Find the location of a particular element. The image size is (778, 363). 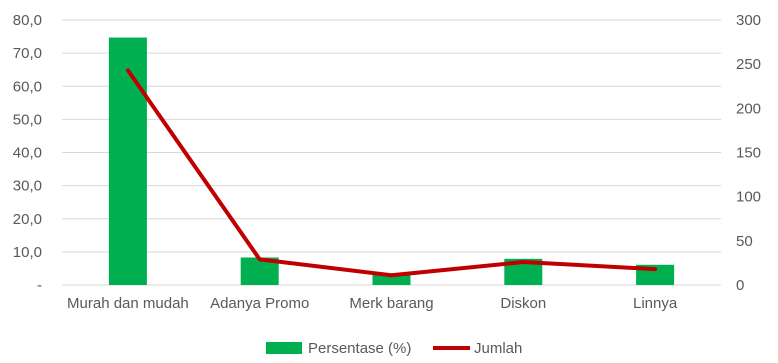

y-left-tick-label: 30,0 is located at coordinates (27, 186).